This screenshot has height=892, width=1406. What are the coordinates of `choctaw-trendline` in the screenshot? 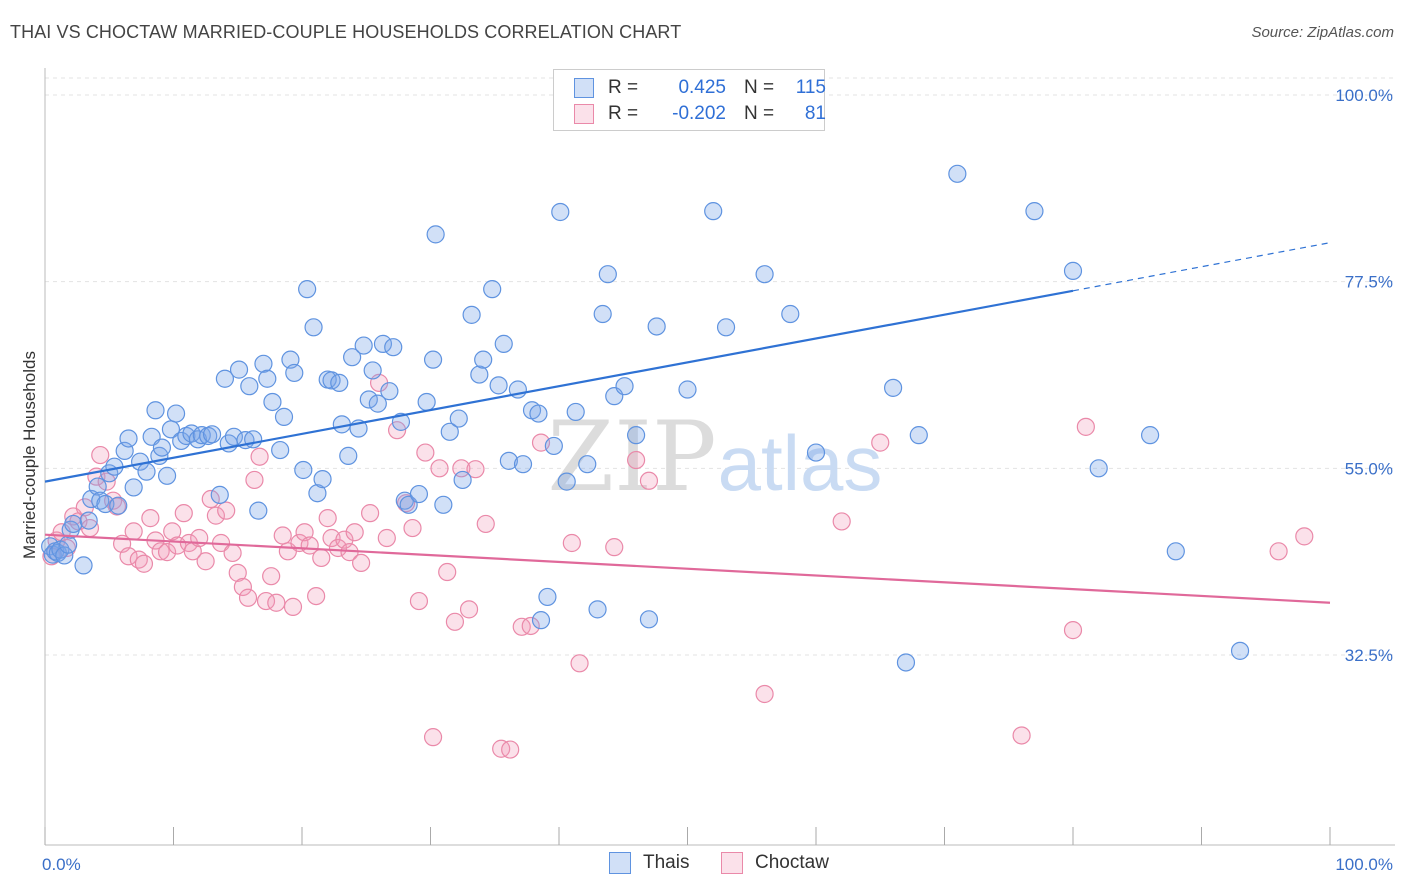 It's located at (687, 568).